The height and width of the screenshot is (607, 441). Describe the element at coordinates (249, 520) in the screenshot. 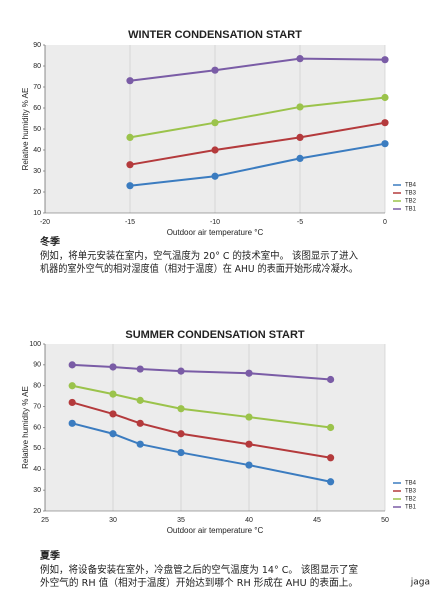

I see `x-tick-label: 40` at that location.